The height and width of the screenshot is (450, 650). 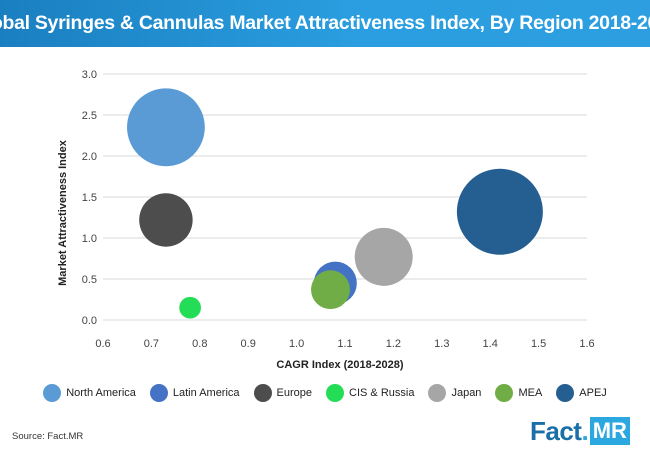 I want to click on y-tick-label: 3.0, so click(x=89, y=75).